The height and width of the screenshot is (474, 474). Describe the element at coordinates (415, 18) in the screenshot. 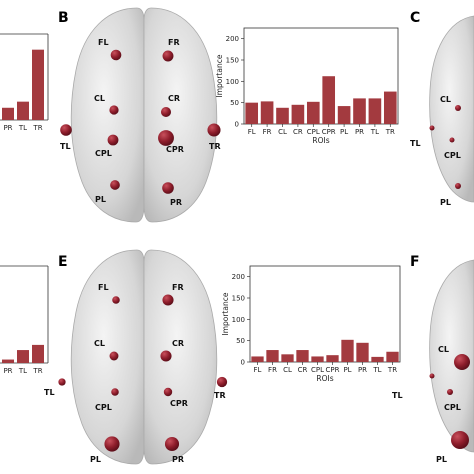

I see `panel-label-c: C` at that location.